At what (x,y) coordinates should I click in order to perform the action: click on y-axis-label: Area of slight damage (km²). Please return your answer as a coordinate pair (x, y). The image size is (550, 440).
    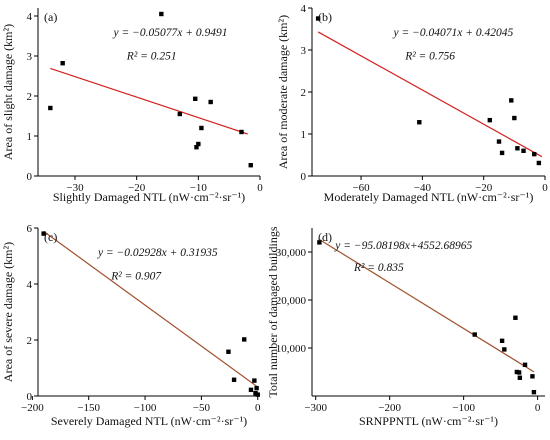
    Looking at the image, I should click on (8, 92).